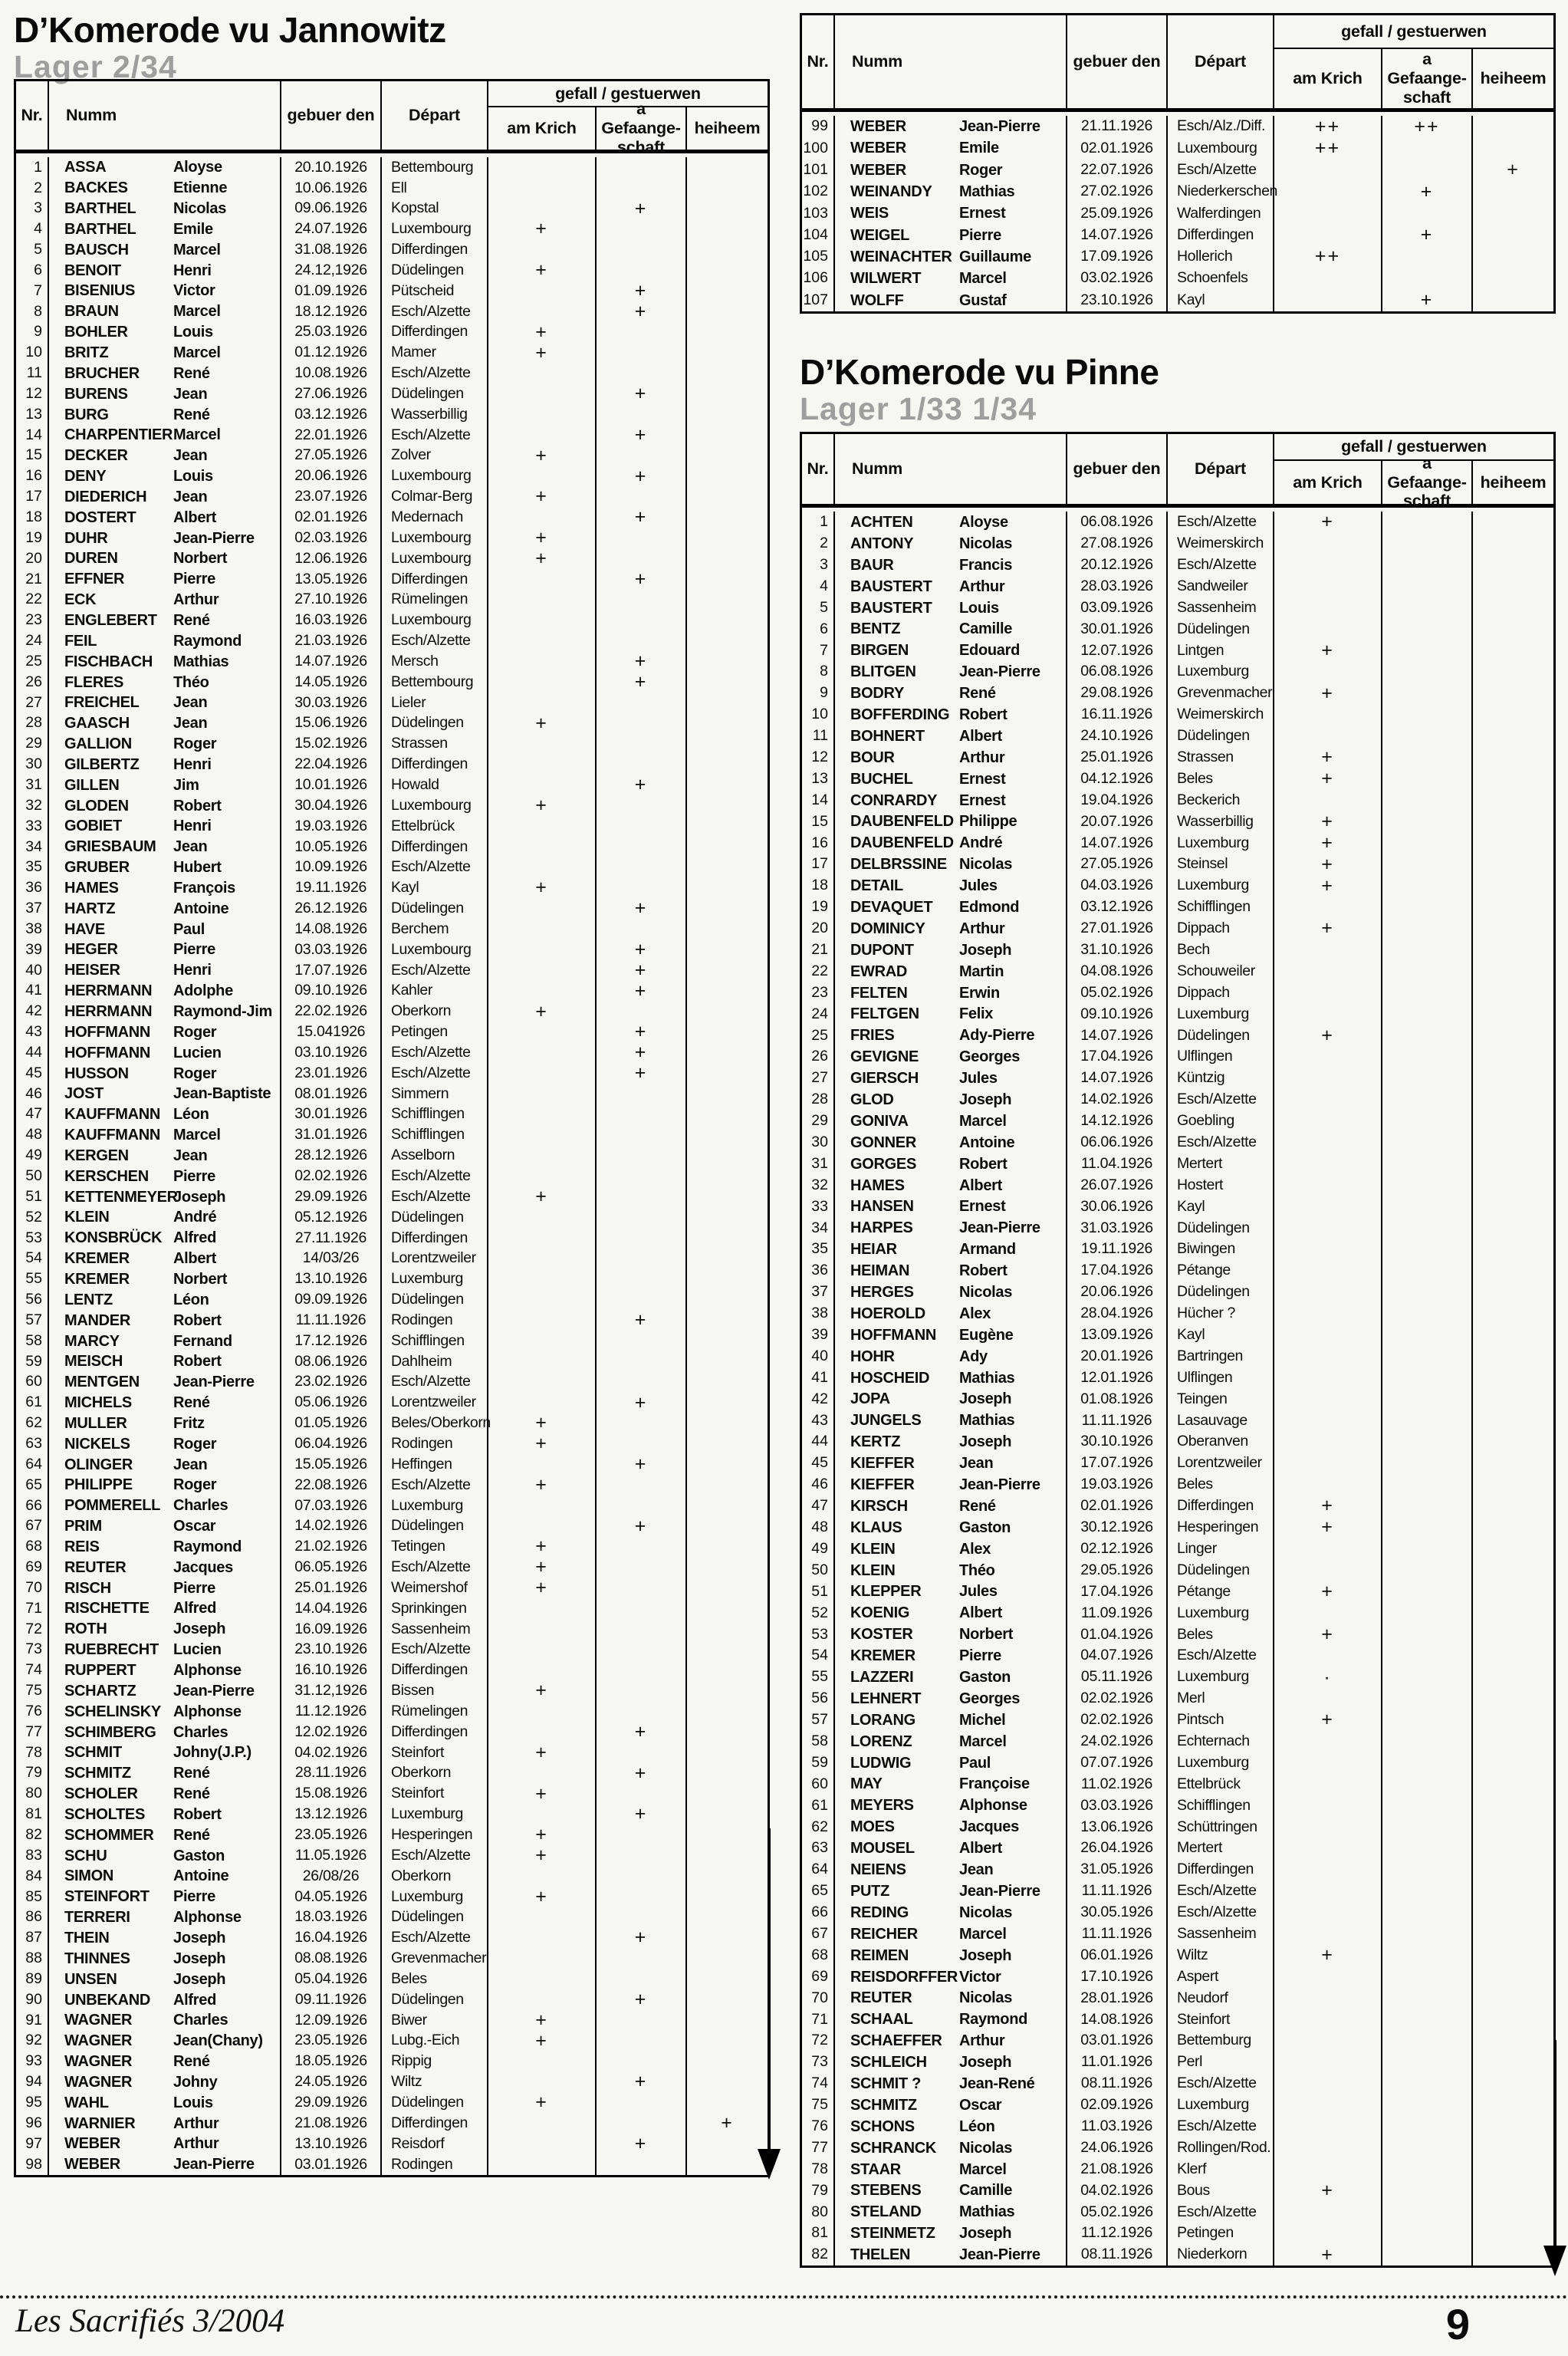 The height and width of the screenshot is (2356, 1568). Describe the element at coordinates (784, 2297) in the screenshot. I see `footer-divider` at that location.